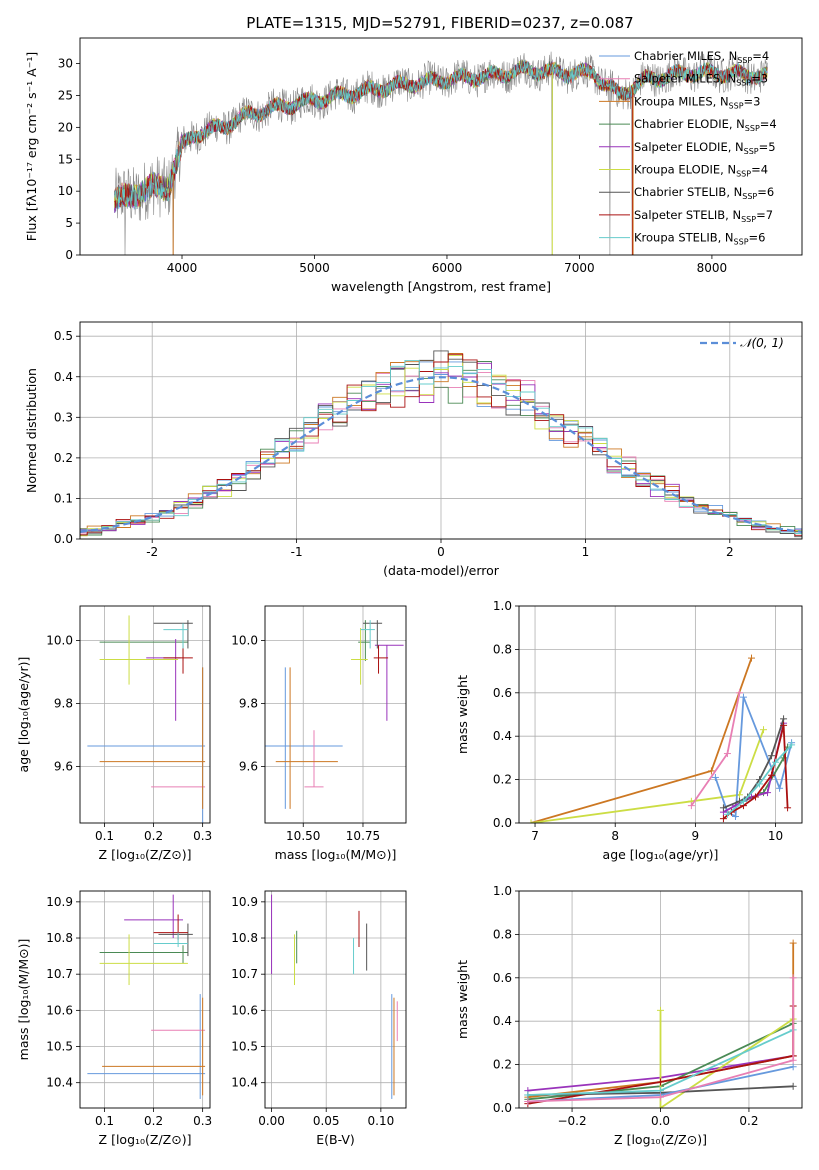  What do you see at coordinates (441, 570) in the screenshot?
I see `x-axis-label: (data-model)/error` at bounding box center [441, 570].